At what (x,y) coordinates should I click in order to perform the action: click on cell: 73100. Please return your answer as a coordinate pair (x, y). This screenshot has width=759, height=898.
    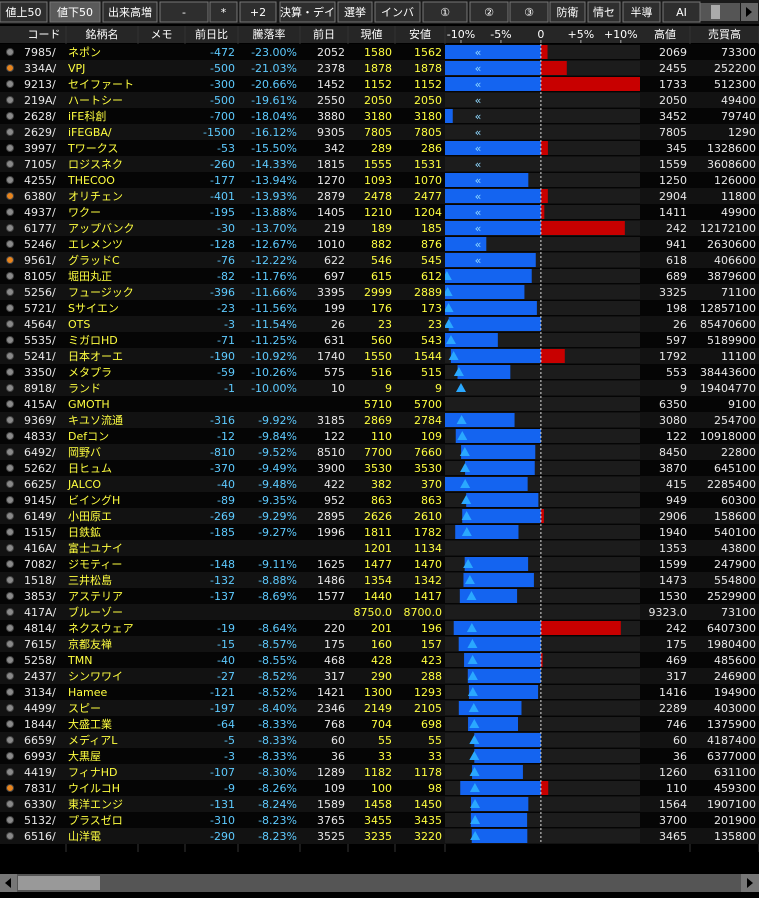
    Looking at the image, I should click on (738, 612).